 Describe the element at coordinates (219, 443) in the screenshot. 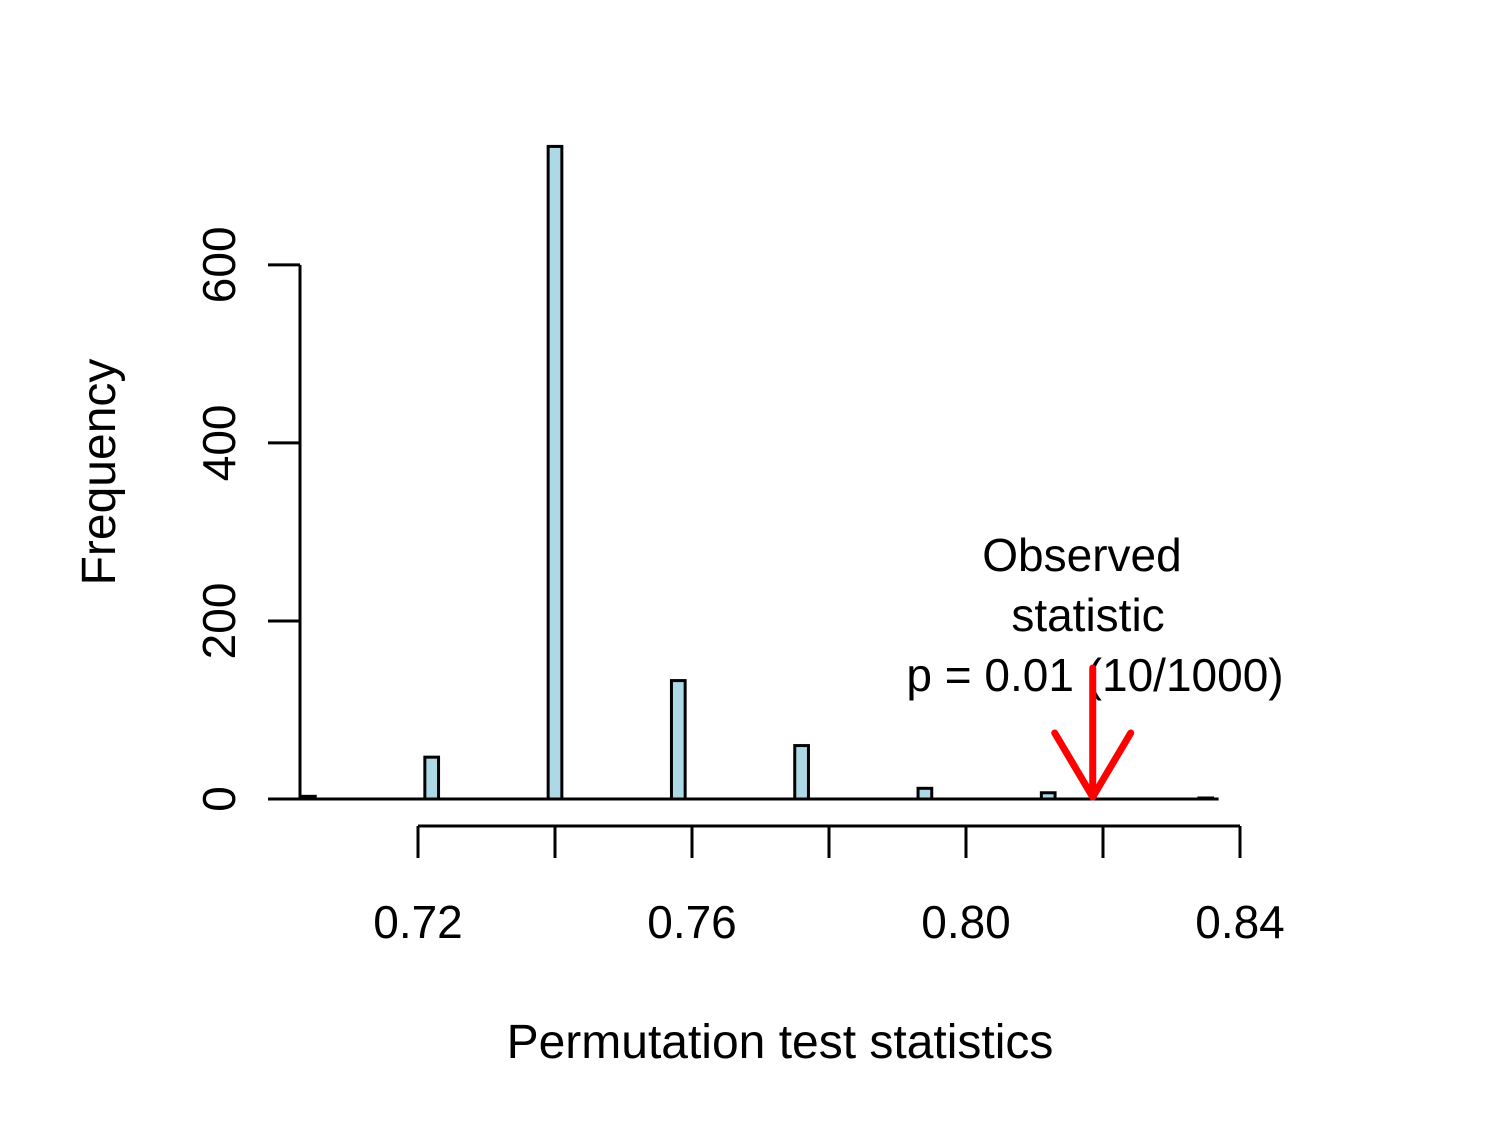

I see `y-tick-label: 400` at that location.